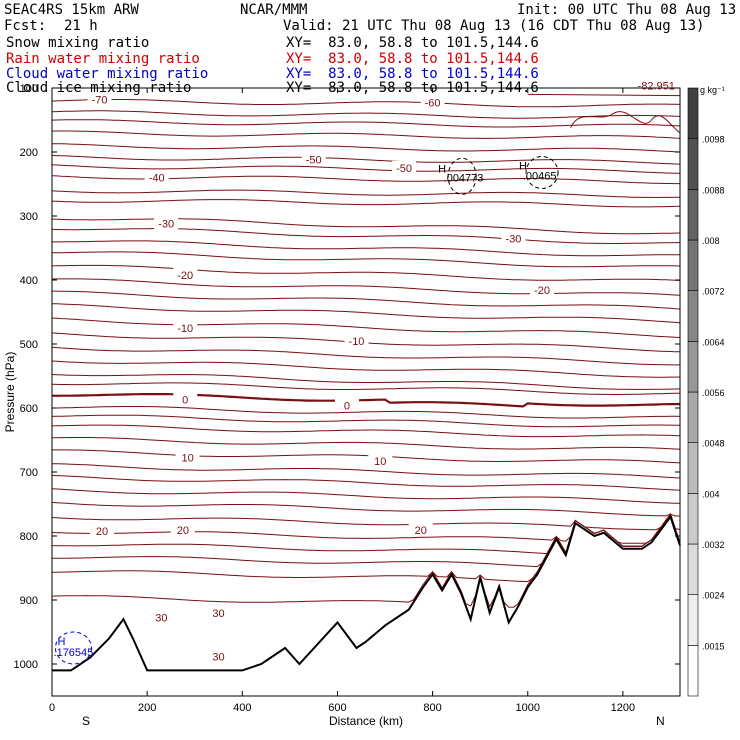 The width and height of the screenshot is (740, 740). Describe the element at coordinates (274, 10) in the screenshot. I see `org-title: NCAR/MMM` at that location.